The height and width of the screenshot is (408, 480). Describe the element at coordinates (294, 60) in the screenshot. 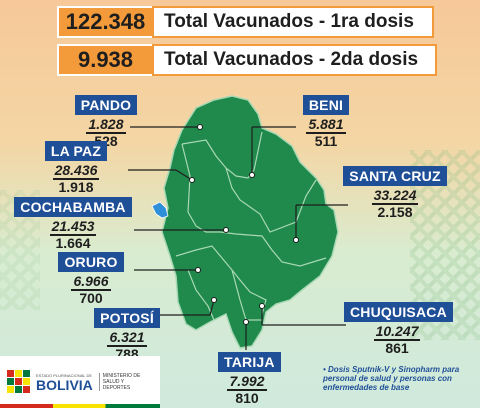

I see `second-dose-label: Total Vacunados - 2da dosis` at that location.